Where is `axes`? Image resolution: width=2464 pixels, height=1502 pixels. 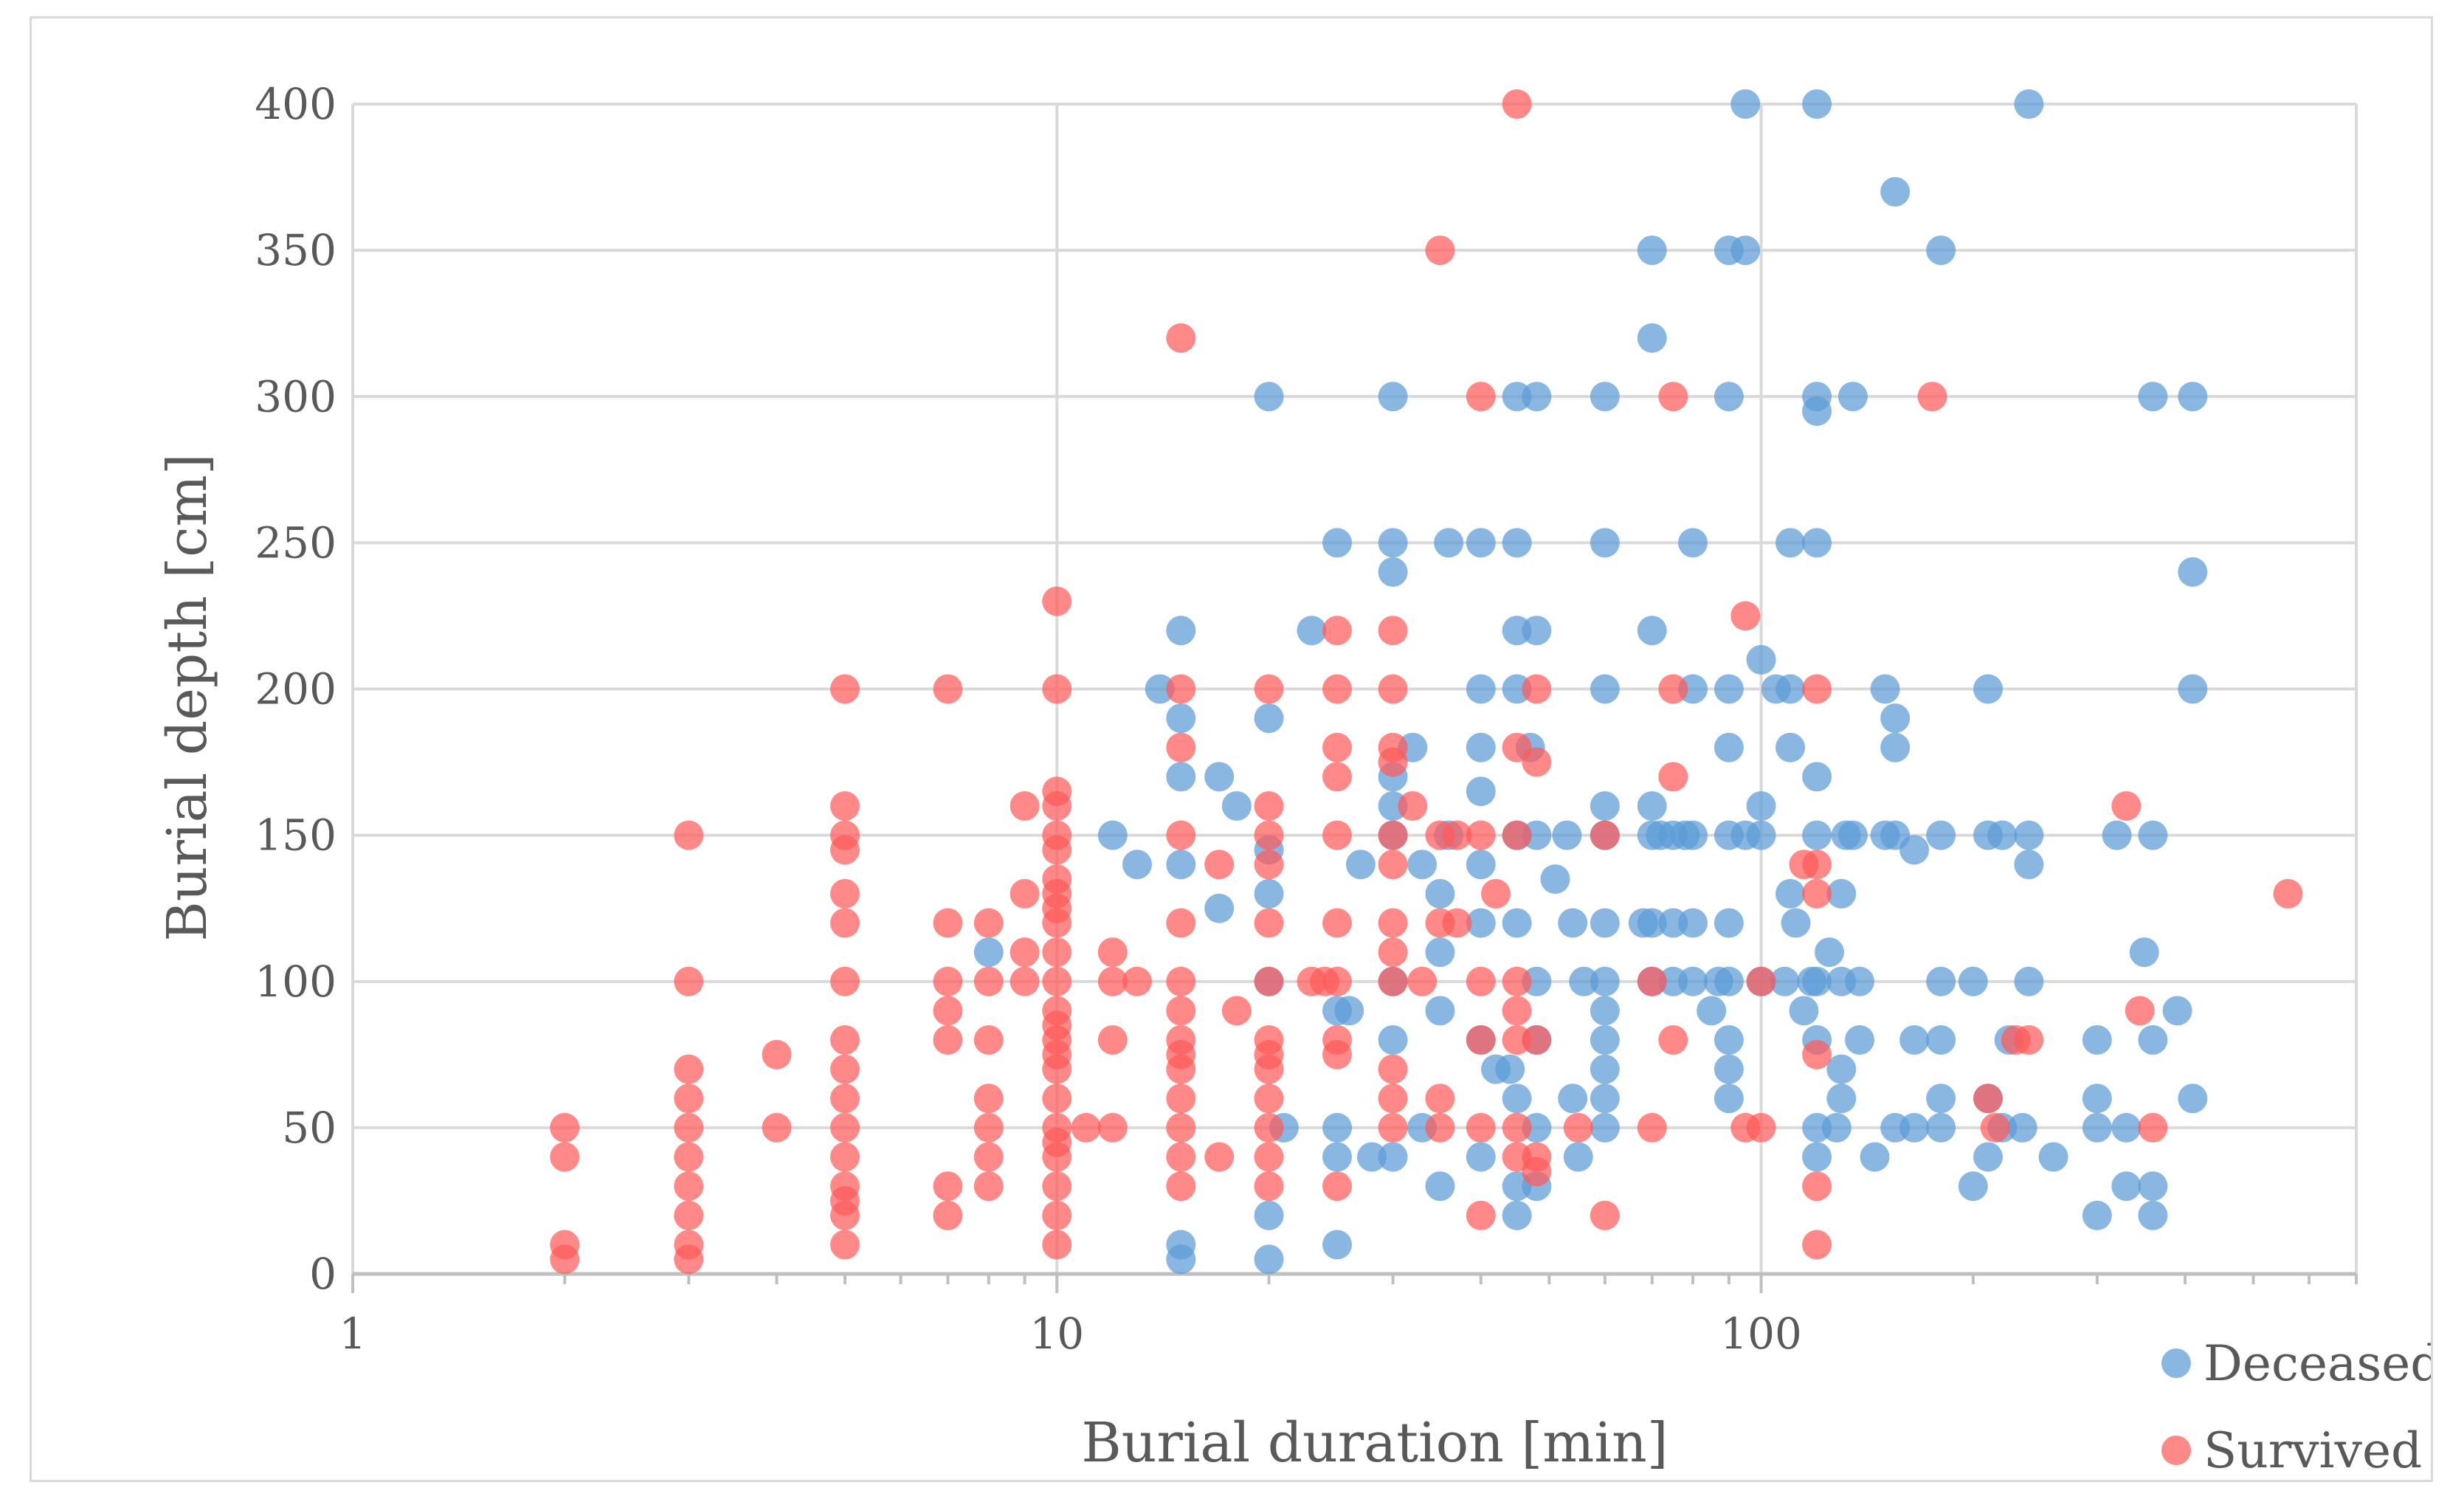 axes is located at coordinates (1354, 1282).